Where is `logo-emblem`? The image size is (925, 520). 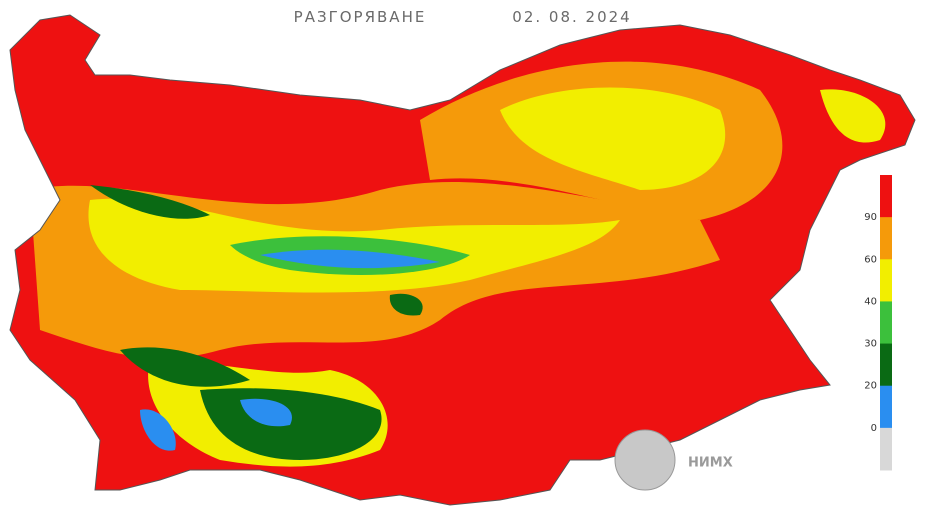
logo-emblem is located at coordinates (645, 460).